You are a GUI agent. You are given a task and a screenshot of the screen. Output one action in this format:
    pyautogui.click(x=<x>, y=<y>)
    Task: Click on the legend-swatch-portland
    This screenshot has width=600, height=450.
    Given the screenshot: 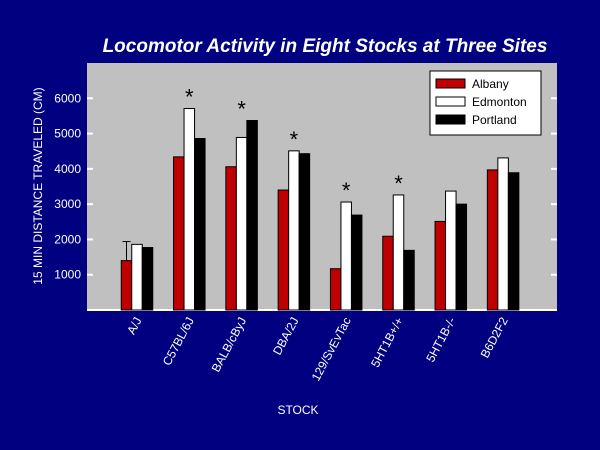 What is the action you would take?
    pyautogui.click(x=450, y=119)
    